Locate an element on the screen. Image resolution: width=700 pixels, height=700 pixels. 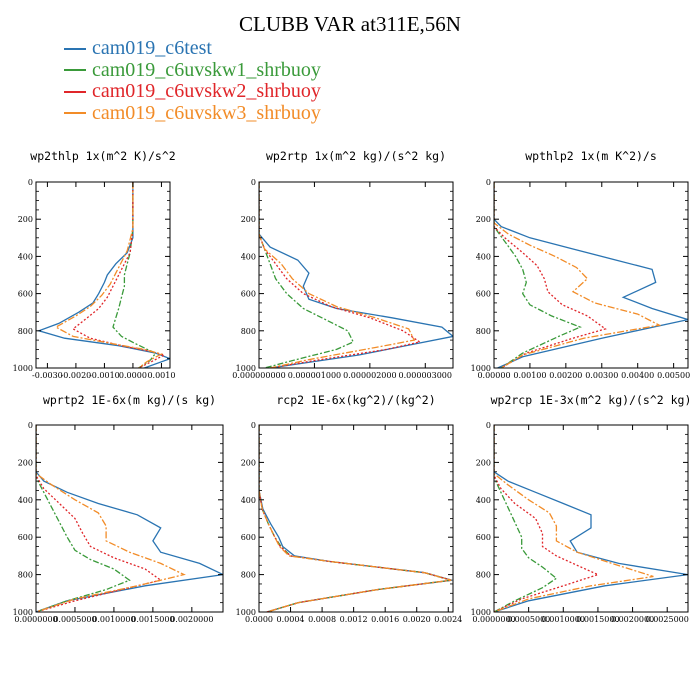
x-tick-label: 0.0024 is located at coordinates (448, 619).